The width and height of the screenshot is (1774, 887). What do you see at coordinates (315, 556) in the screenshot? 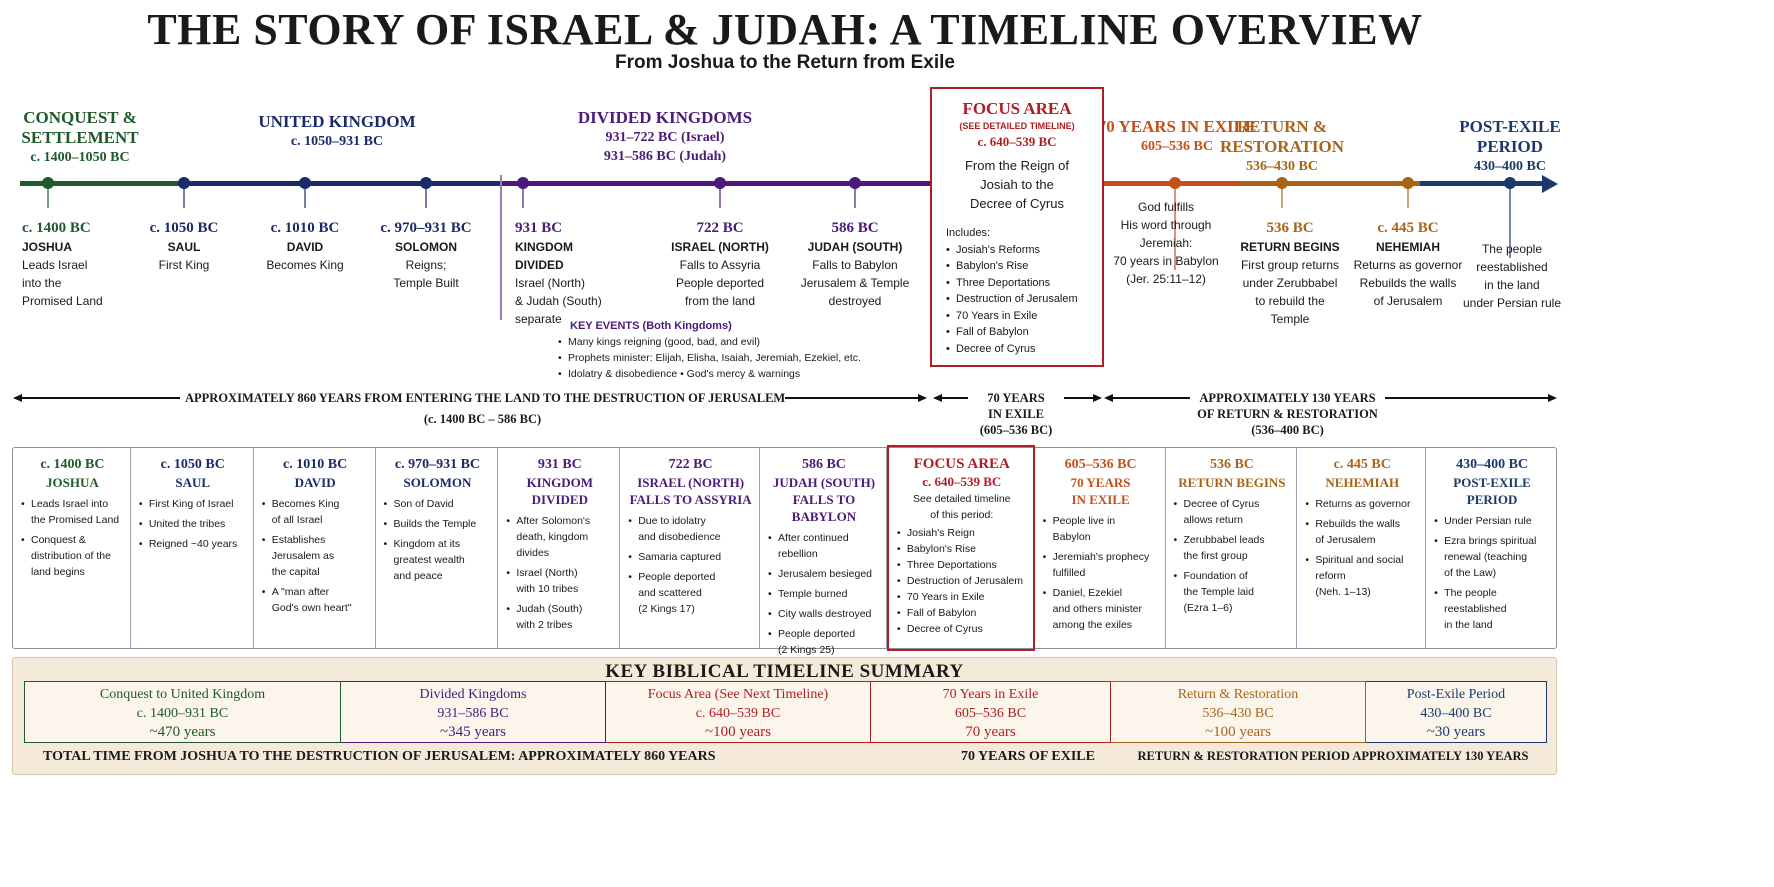
I see `card-bullet: Establishes Jerusalem as the capital` at bounding box center [315, 556].